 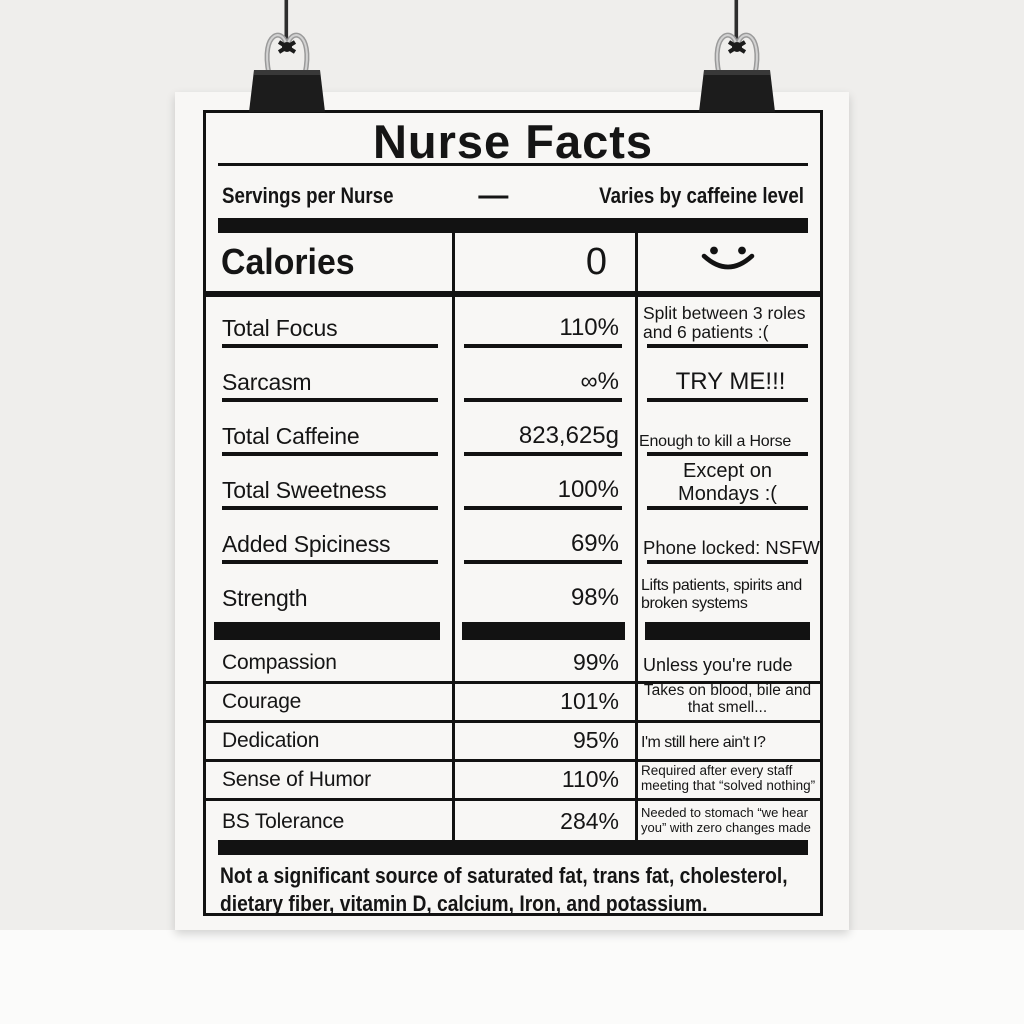 I want to click on fact-name: Sarcasm, so click(x=267, y=382).